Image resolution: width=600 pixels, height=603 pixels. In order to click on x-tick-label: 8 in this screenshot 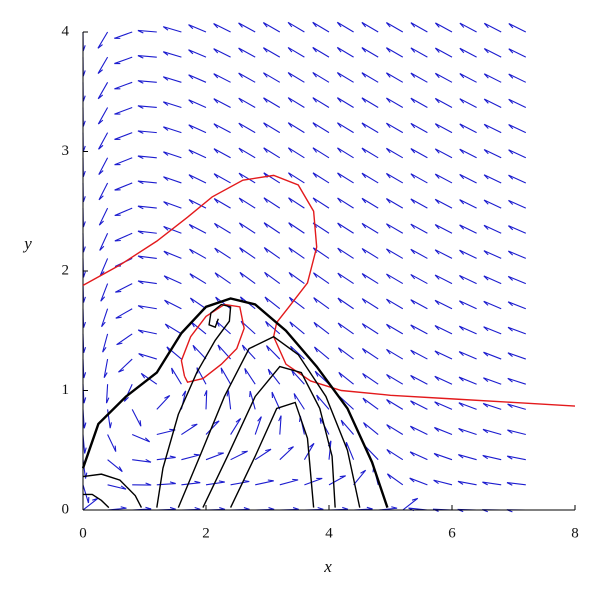, I will do `click(575, 533)`.